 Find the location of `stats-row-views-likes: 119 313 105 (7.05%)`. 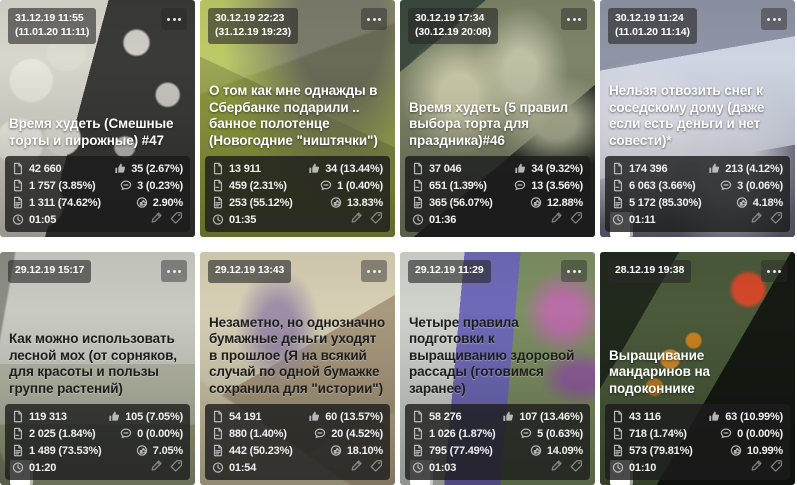

stats-row-views-likes: 119 313 105 (7.05%) is located at coordinates (97, 416).